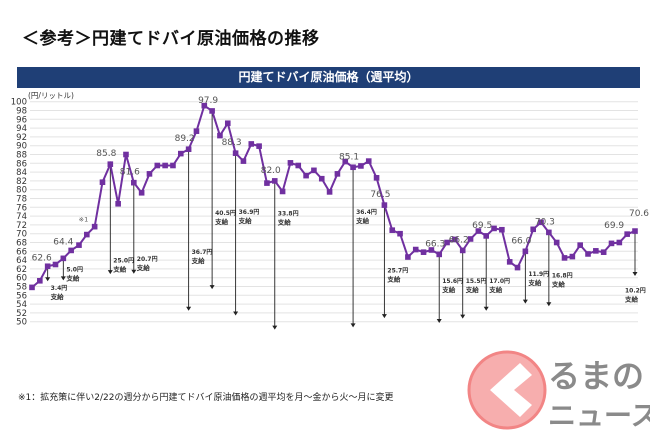 This screenshot has height=433, width=650. I want to click on y-tick-label: 66, so click(21, 252).